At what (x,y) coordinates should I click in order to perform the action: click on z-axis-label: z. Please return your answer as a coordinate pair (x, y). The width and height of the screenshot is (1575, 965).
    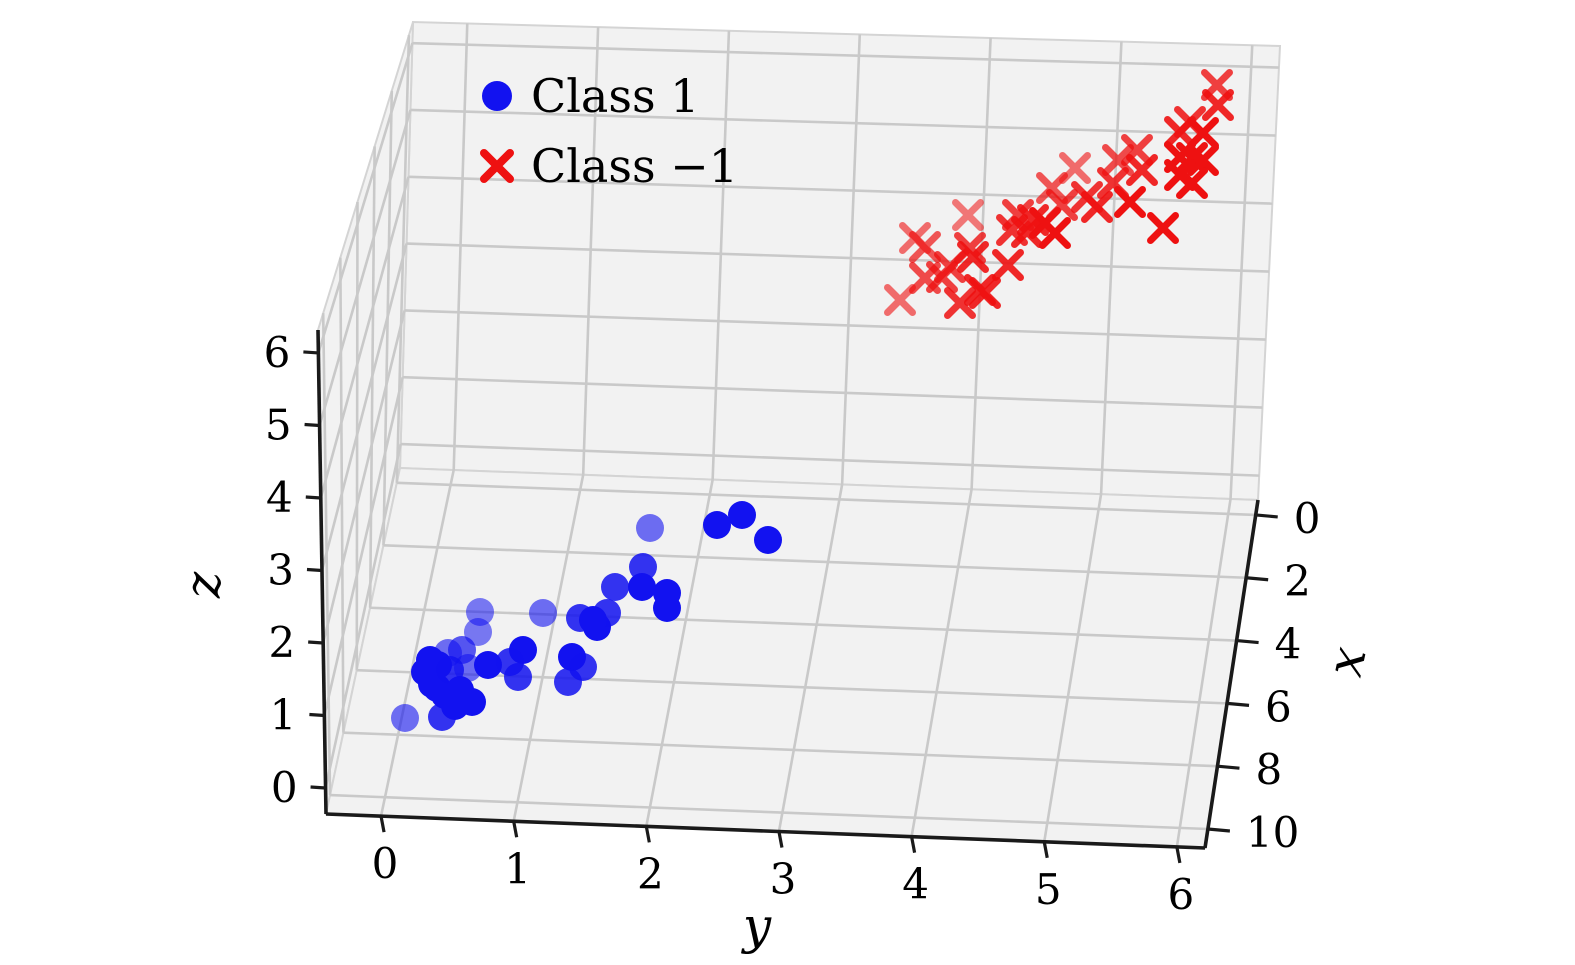
    Looking at the image, I should click on (203, 585).